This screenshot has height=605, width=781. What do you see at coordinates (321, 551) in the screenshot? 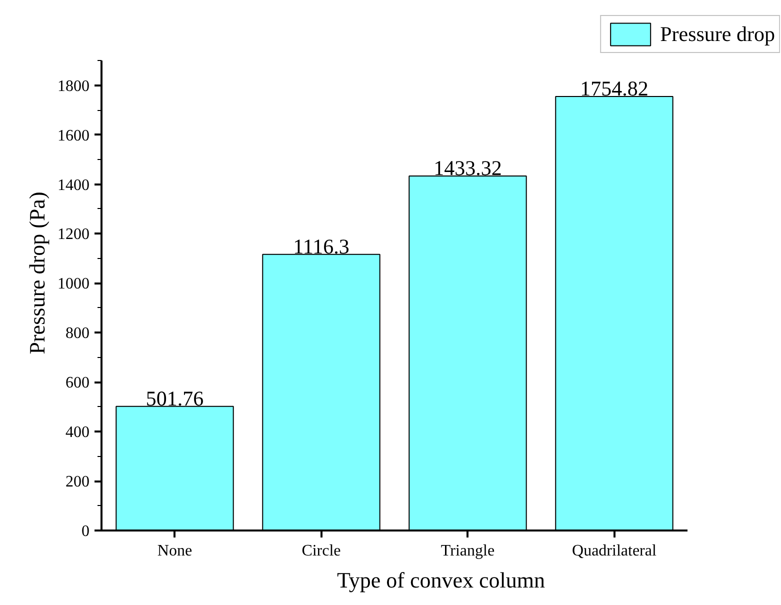
I see `x-tick-label: Circle` at bounding box center [321, 551].